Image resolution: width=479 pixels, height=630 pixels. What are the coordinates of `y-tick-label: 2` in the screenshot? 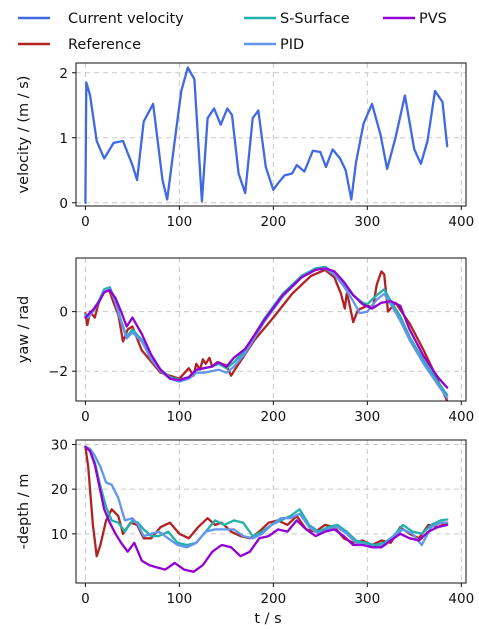 It's located at (63, 74).